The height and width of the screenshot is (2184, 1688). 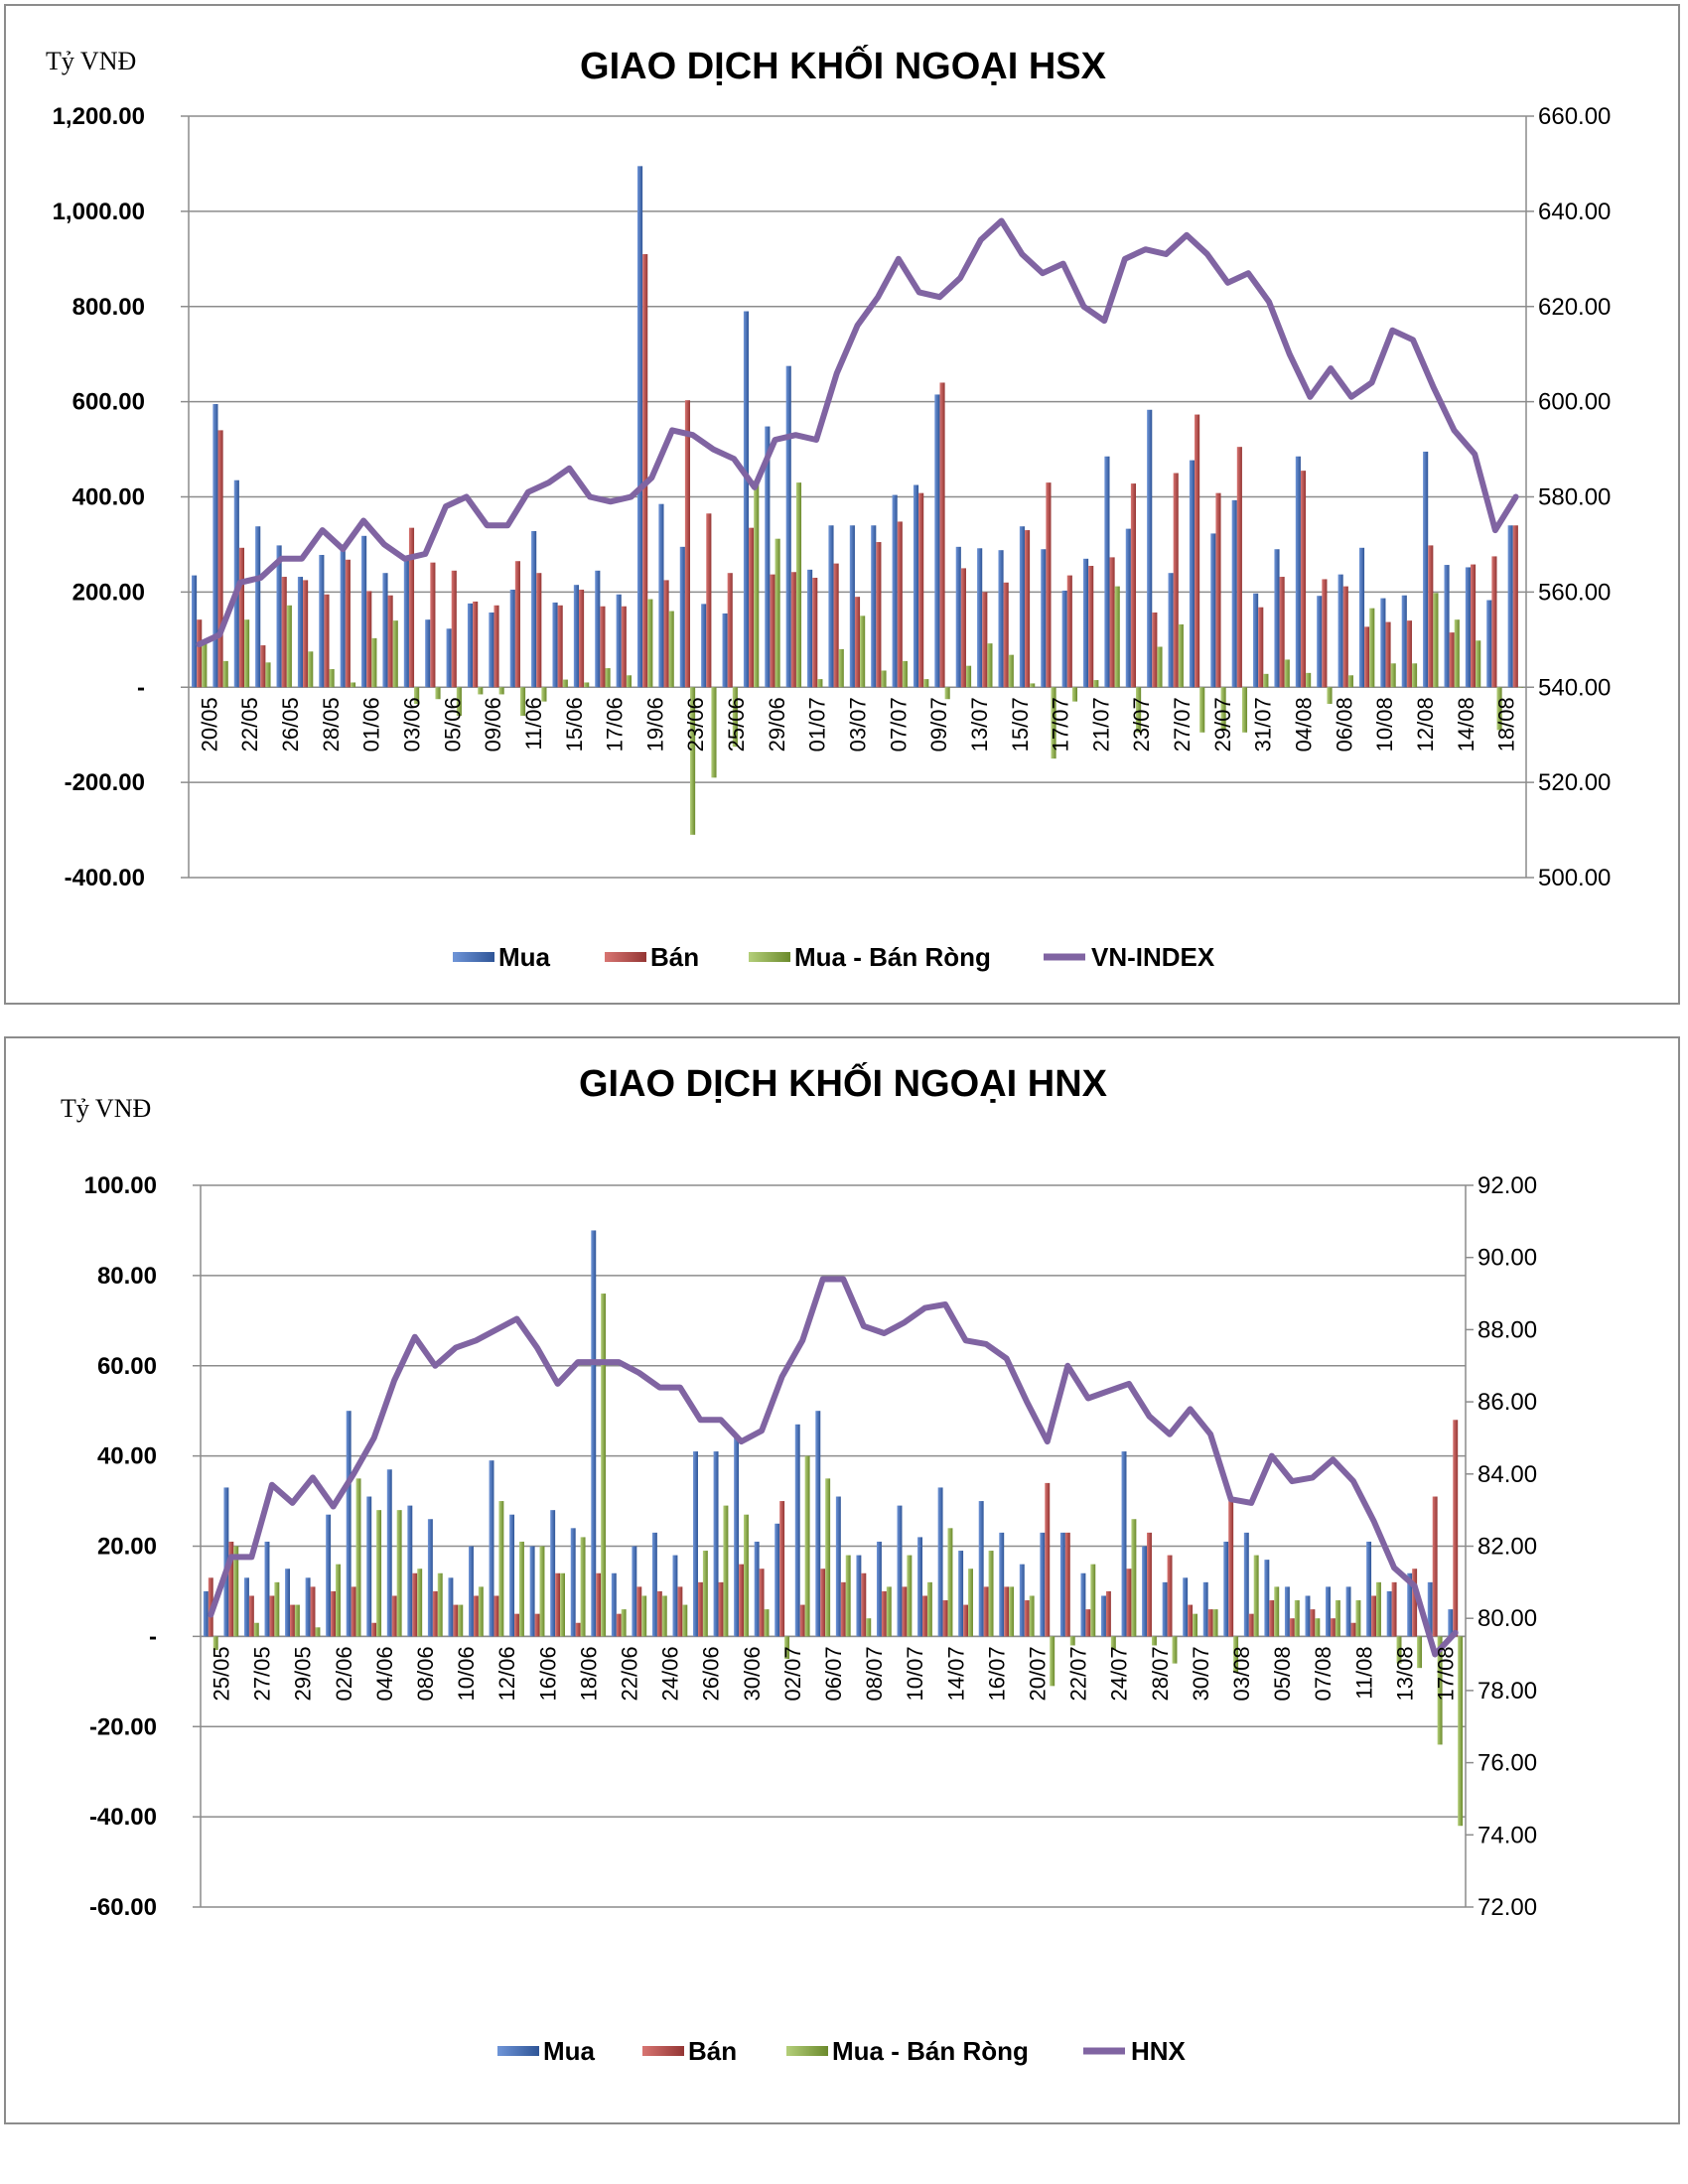 What do you see at coordinates (1507, 1763) in the screenshot?
I see `y2-tick-label: 76.00` at bounding box center [1507, 1763].